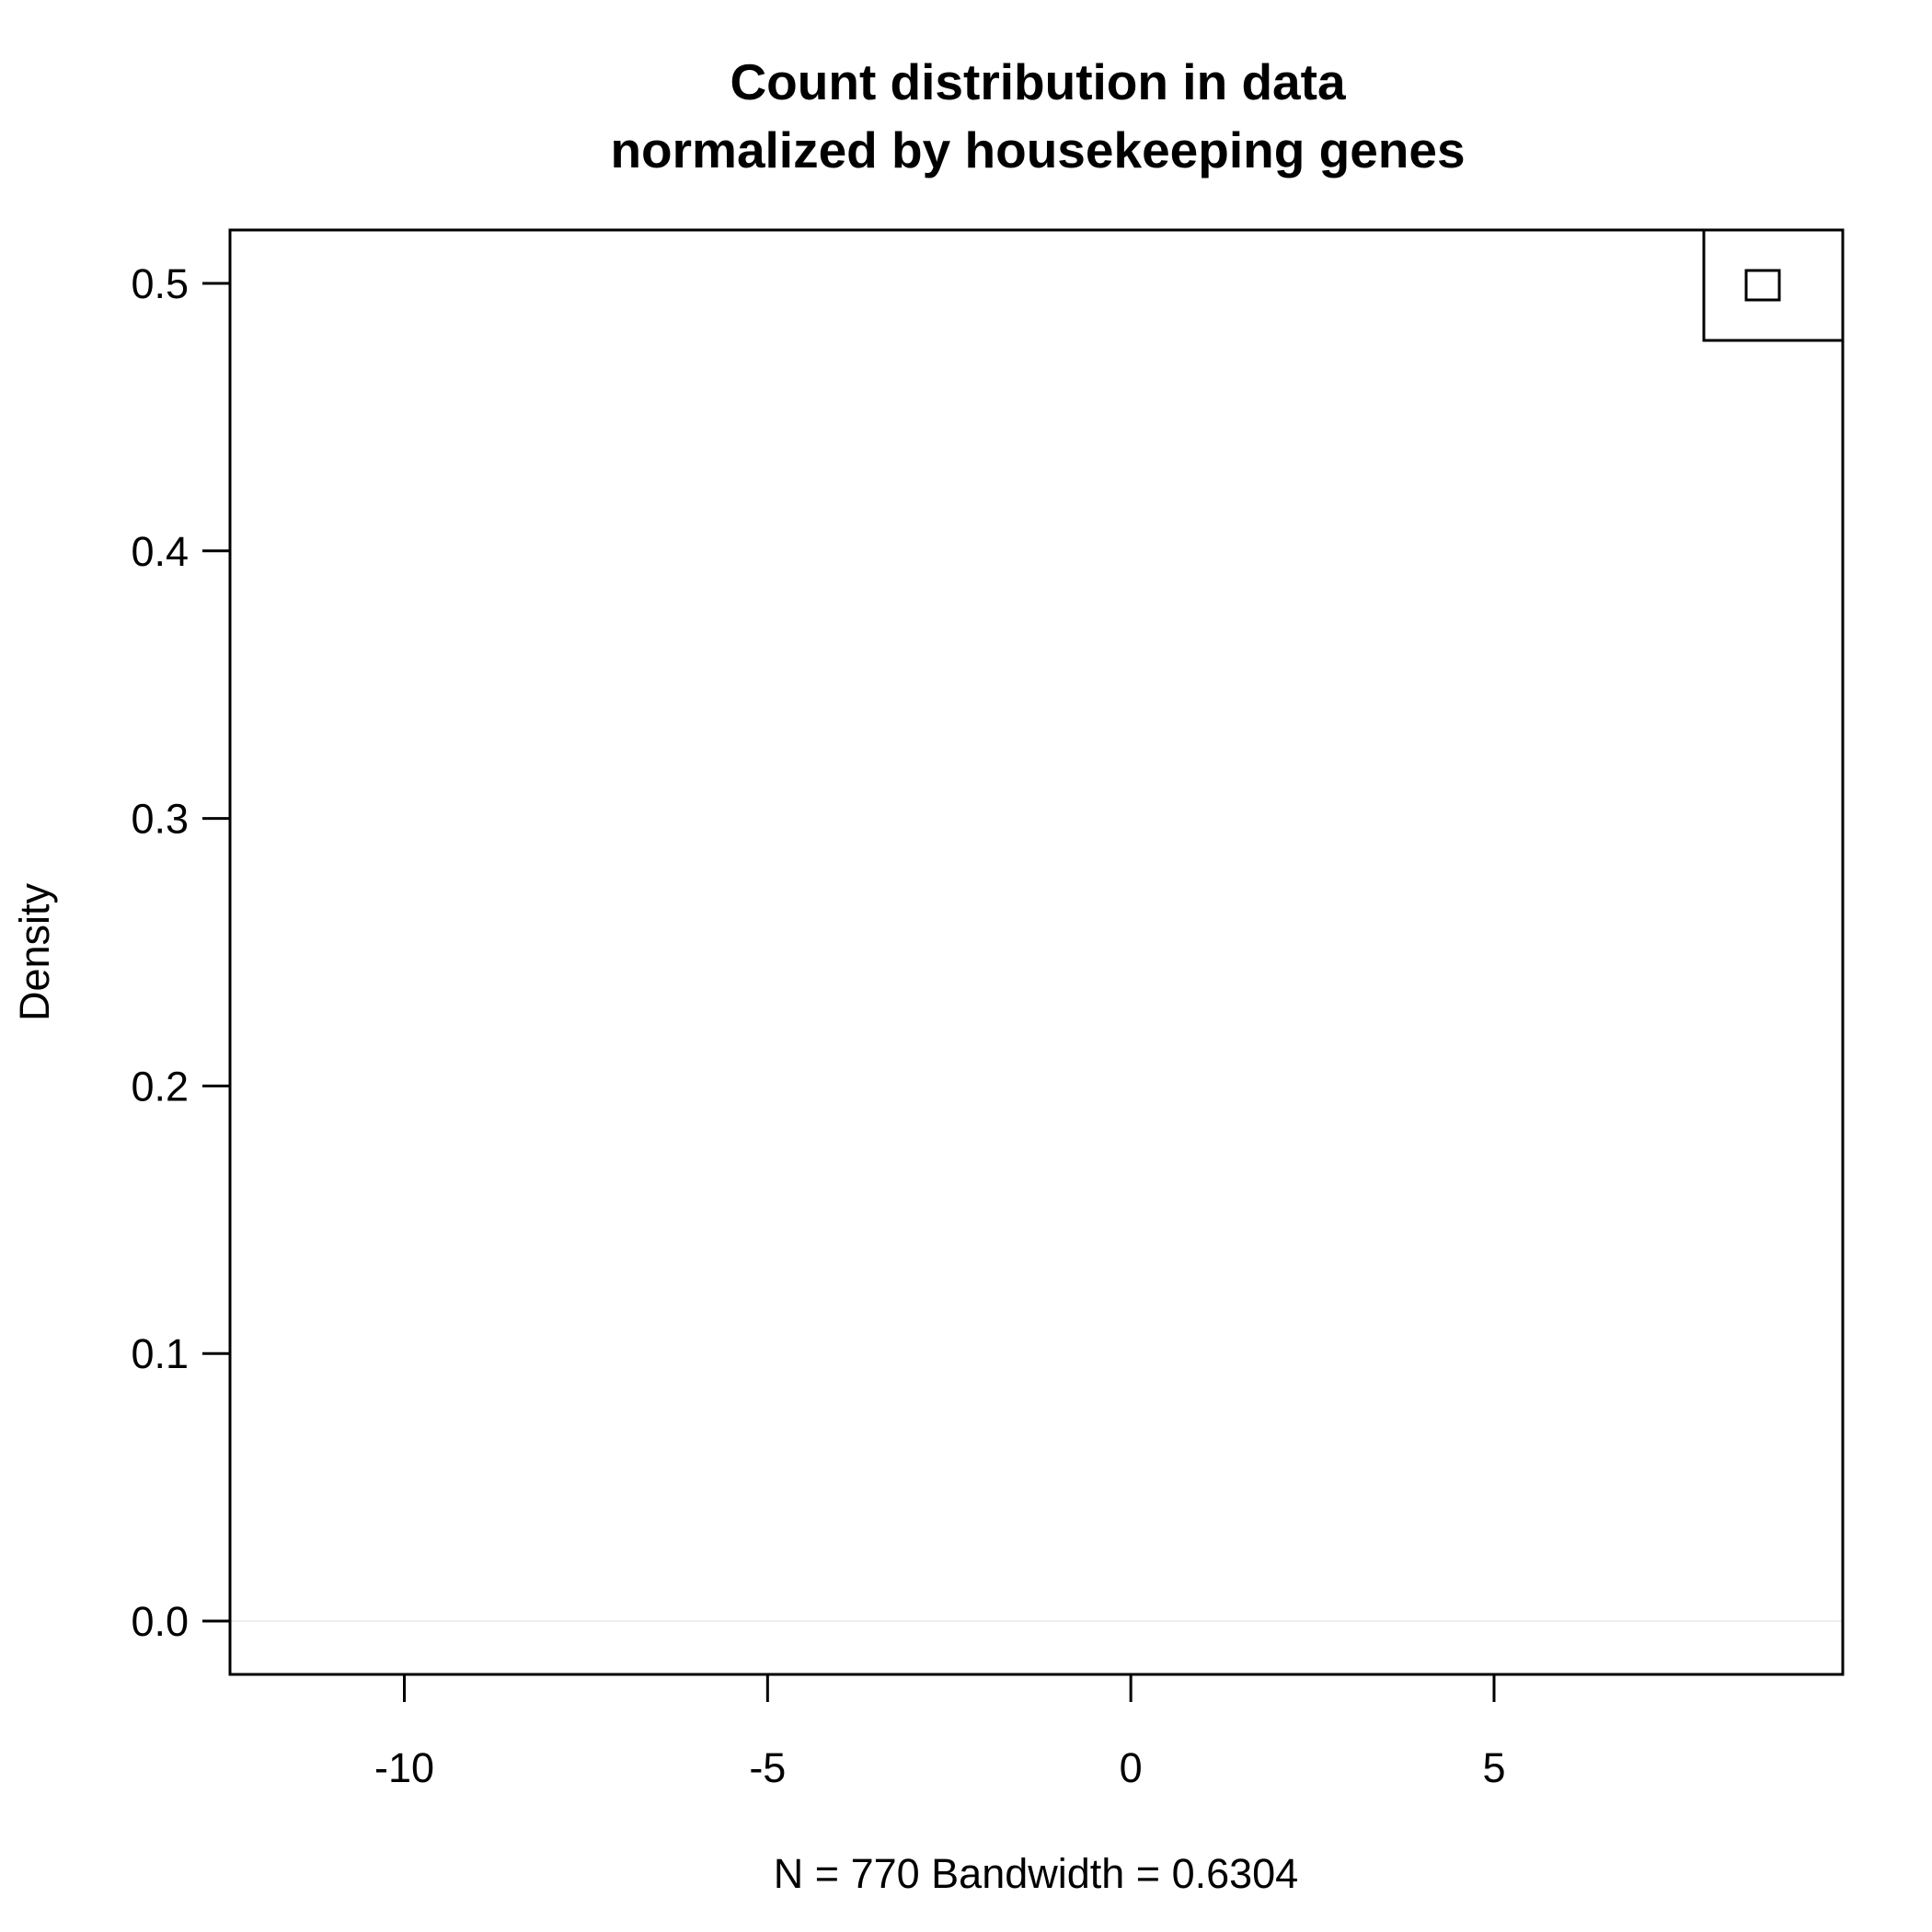 This screenshot has height=1932, width=1932. I want to click on y-tick-label: 0.3, so click(160, 819).